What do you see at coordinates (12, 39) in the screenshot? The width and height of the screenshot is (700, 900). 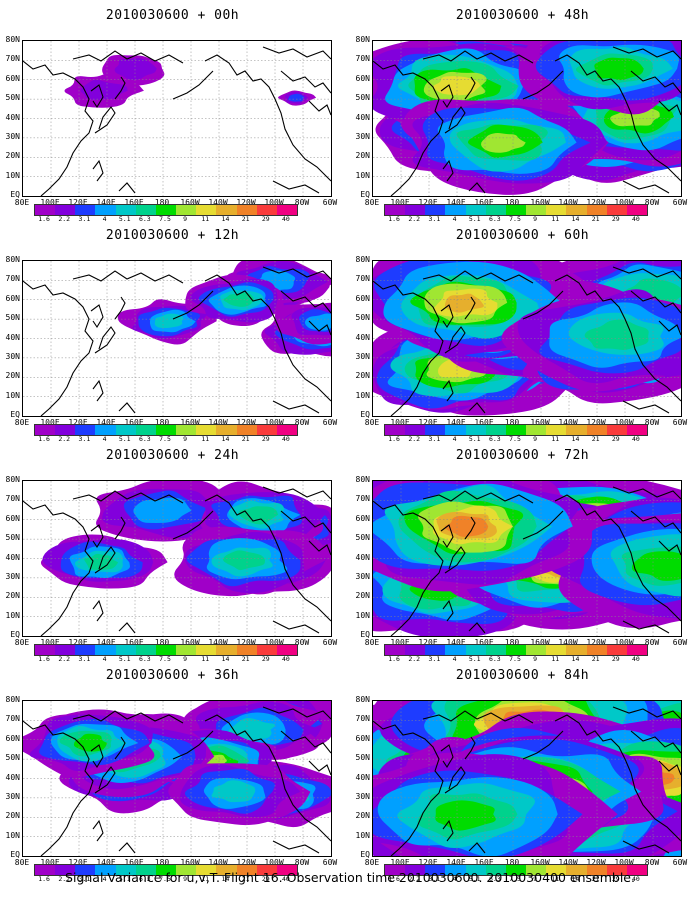 I see `latitude-label: 80N` at bounding box center [12, 39].